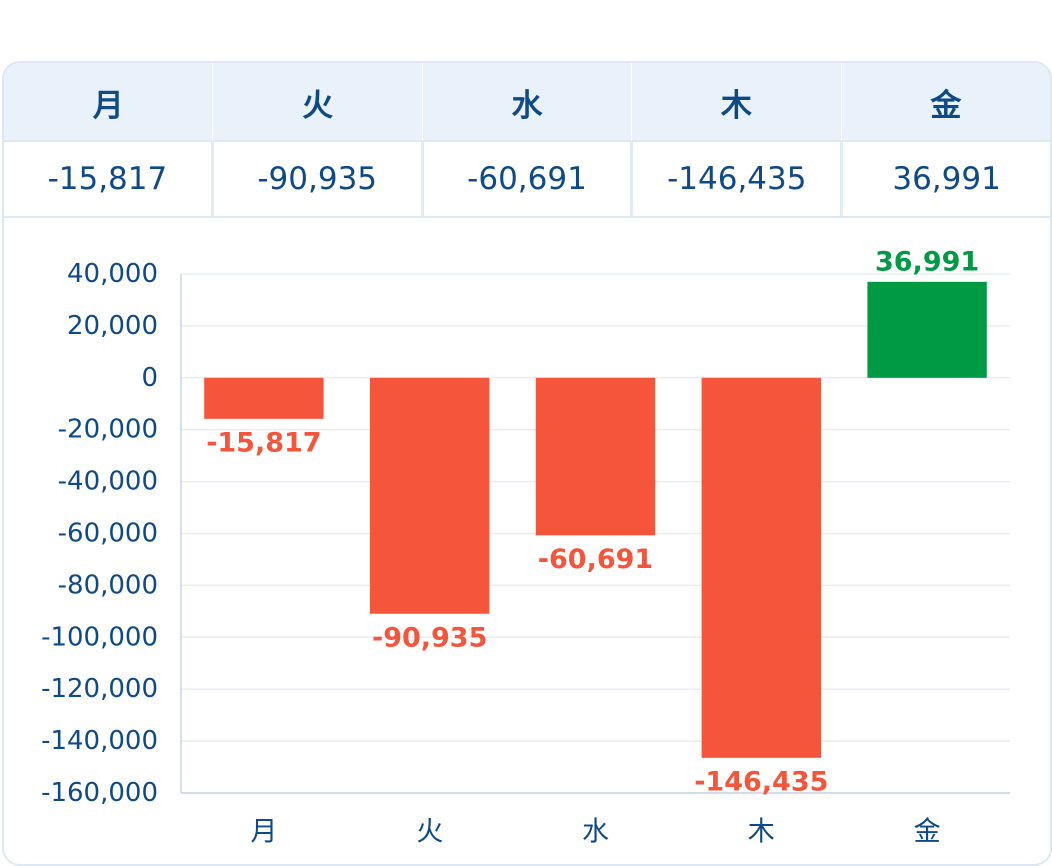 This screenshot has height=866, width=1052. What do you see at coordinates (946, 105) in the screenshot?
I see `table-header-cell: 金` at bounding box center [946, 105].